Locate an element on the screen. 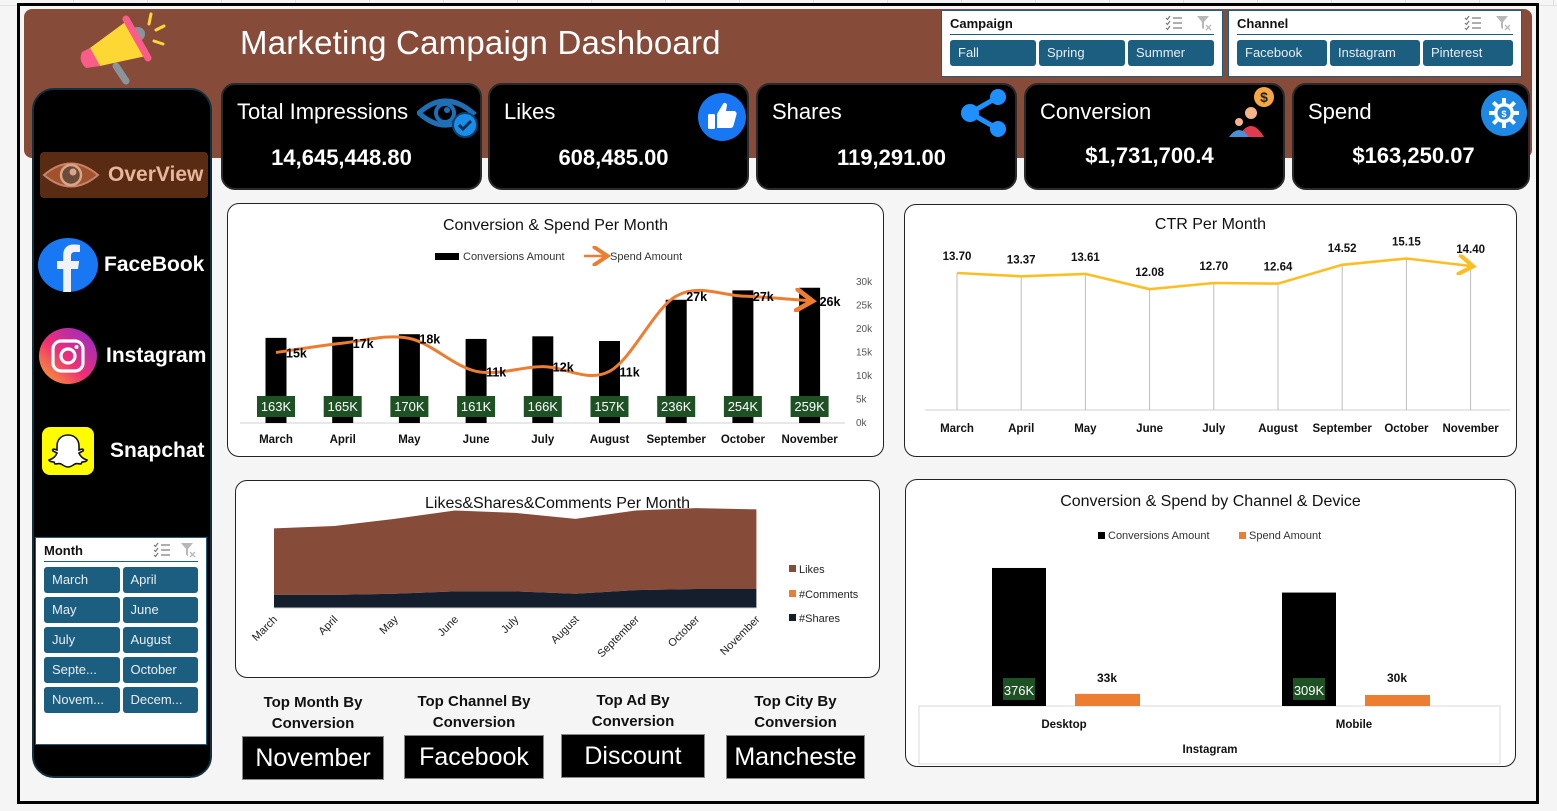 This screenshot has width=1557, height=811. data-label-spend: 27k is located at coordinates (763, 297).